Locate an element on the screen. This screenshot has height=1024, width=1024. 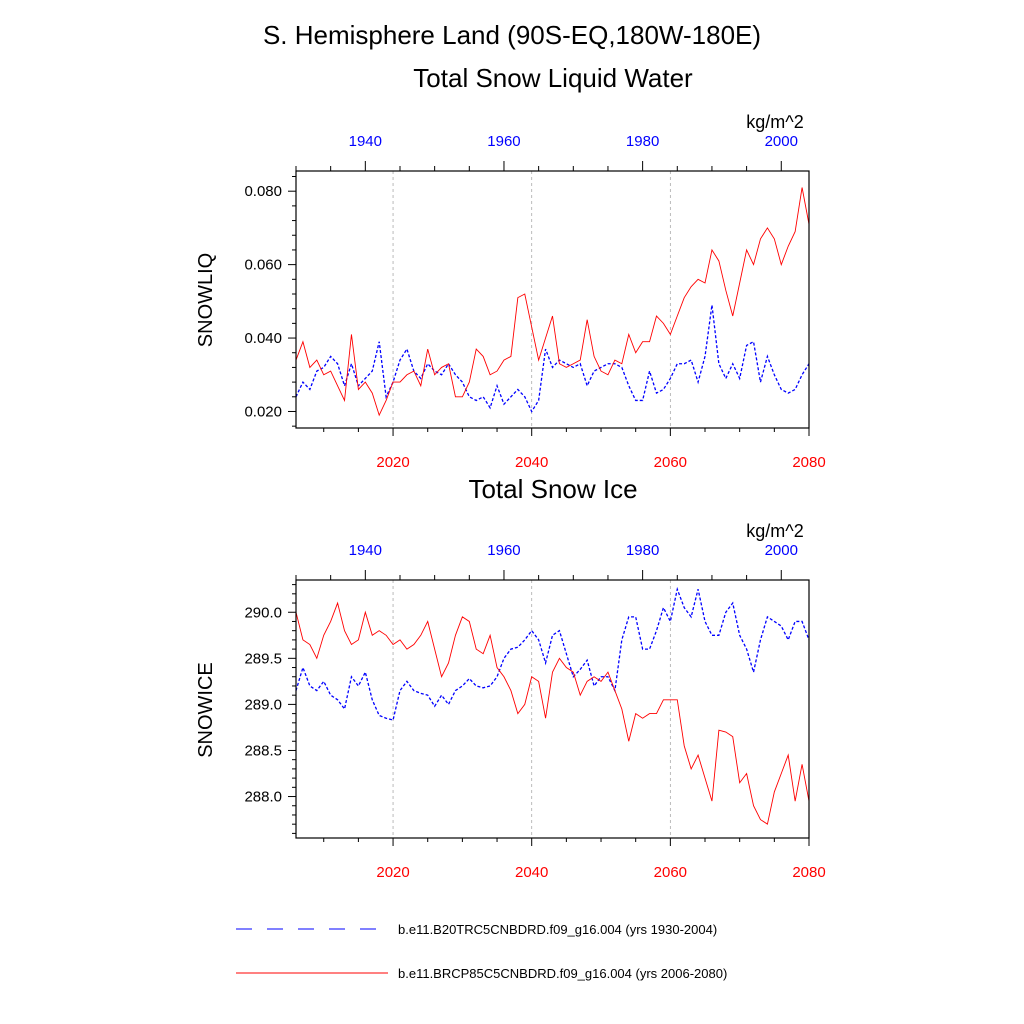
figure-title: S. Hemisphere Land (90S-EQ,180W-180E) is located at coordinates (512, 35).